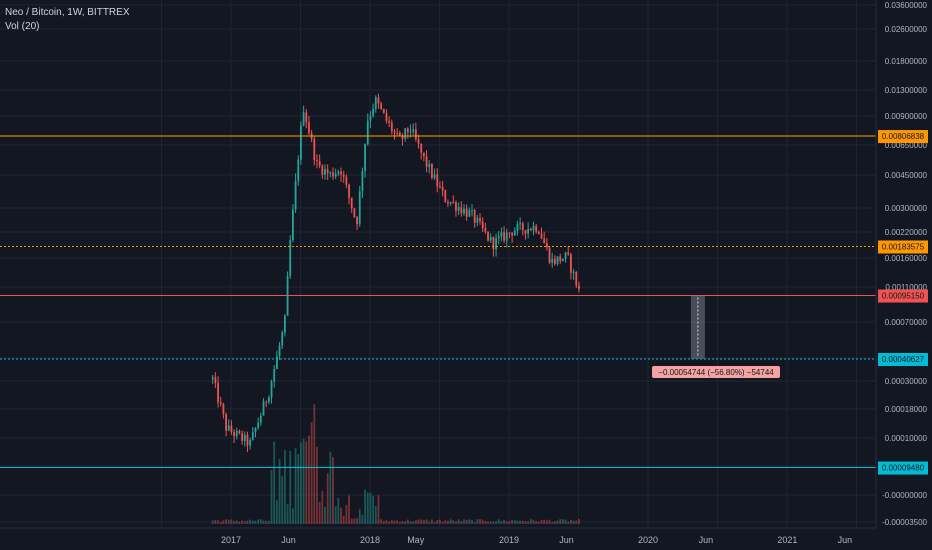 The image size is (932, 550). What do you see at coordinates (716, 336) in the screenshot?
I see `price-range-measure: −0.00054744 (−56.80%) −54744` at bounding box center [716, 336].